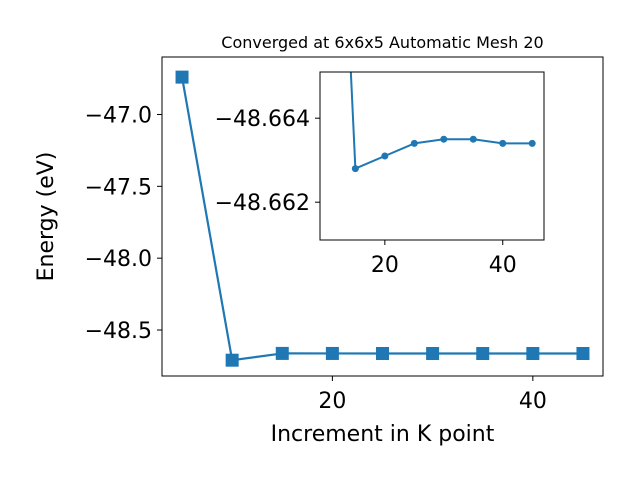 This screenshot has height=480, width=640. What do you see at coordinates (385, 265) in the screenshot?
I see `inset-x-tick-label: 20` at bounding box center [385, 265].